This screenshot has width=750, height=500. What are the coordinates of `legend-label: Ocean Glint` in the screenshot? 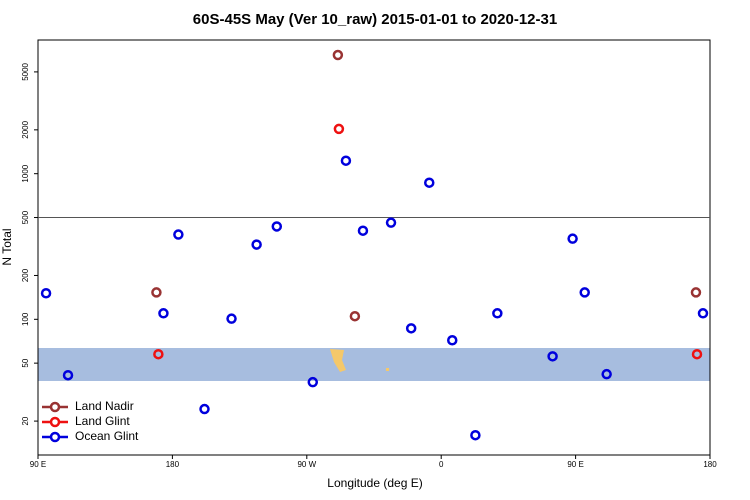 It's located at (107, 436).